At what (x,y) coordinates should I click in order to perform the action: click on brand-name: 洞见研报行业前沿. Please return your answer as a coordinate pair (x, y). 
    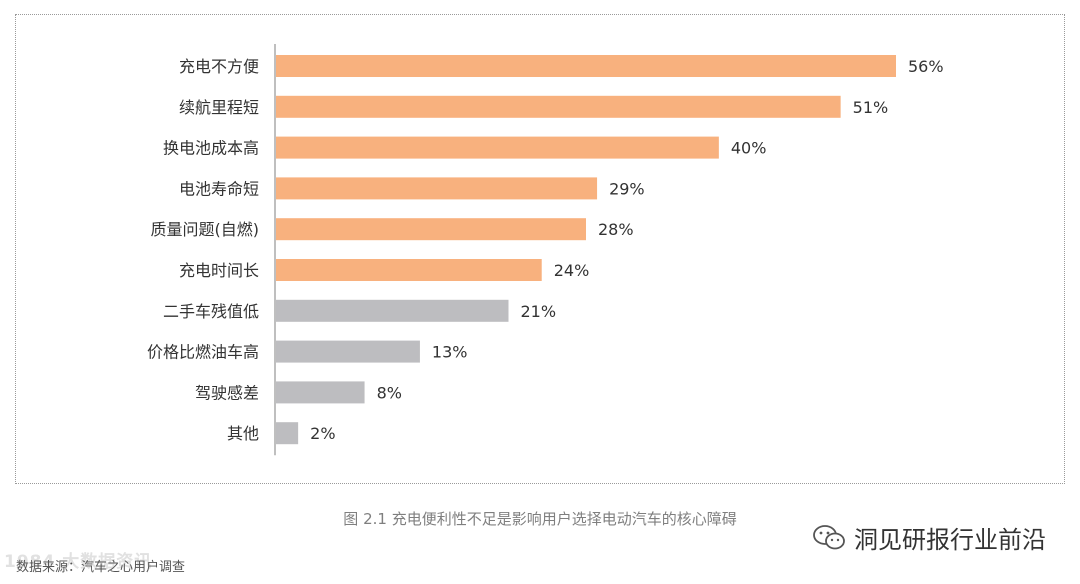
    Looking at the image, I should click on (950, 540).